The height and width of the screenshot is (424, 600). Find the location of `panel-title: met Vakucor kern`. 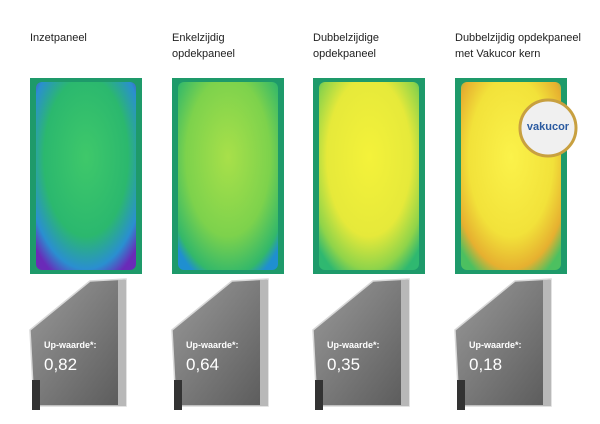

panel-title: met Vakucor kern is located at coordinates (497, 54).